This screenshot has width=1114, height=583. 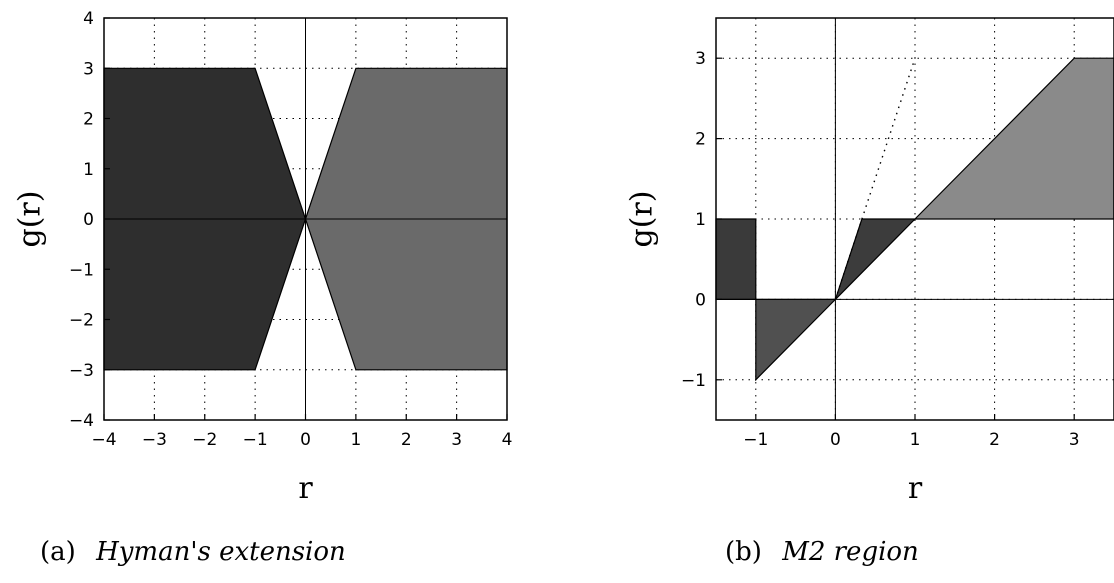 I want to click on y-tick-label-4: 3, so click(x=700, y=59).